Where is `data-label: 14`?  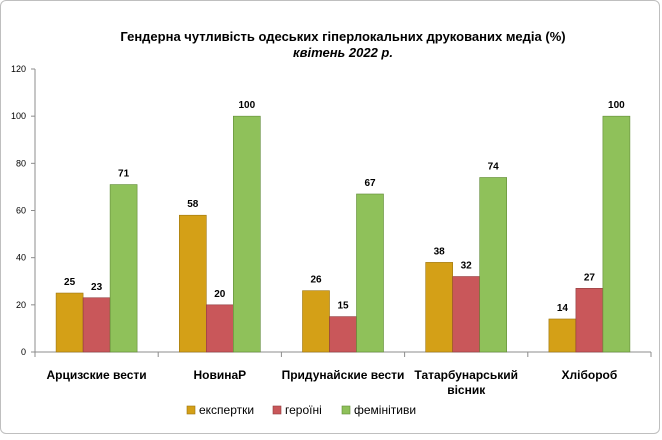 data-label: 14 is located at coordinates (563, 308).